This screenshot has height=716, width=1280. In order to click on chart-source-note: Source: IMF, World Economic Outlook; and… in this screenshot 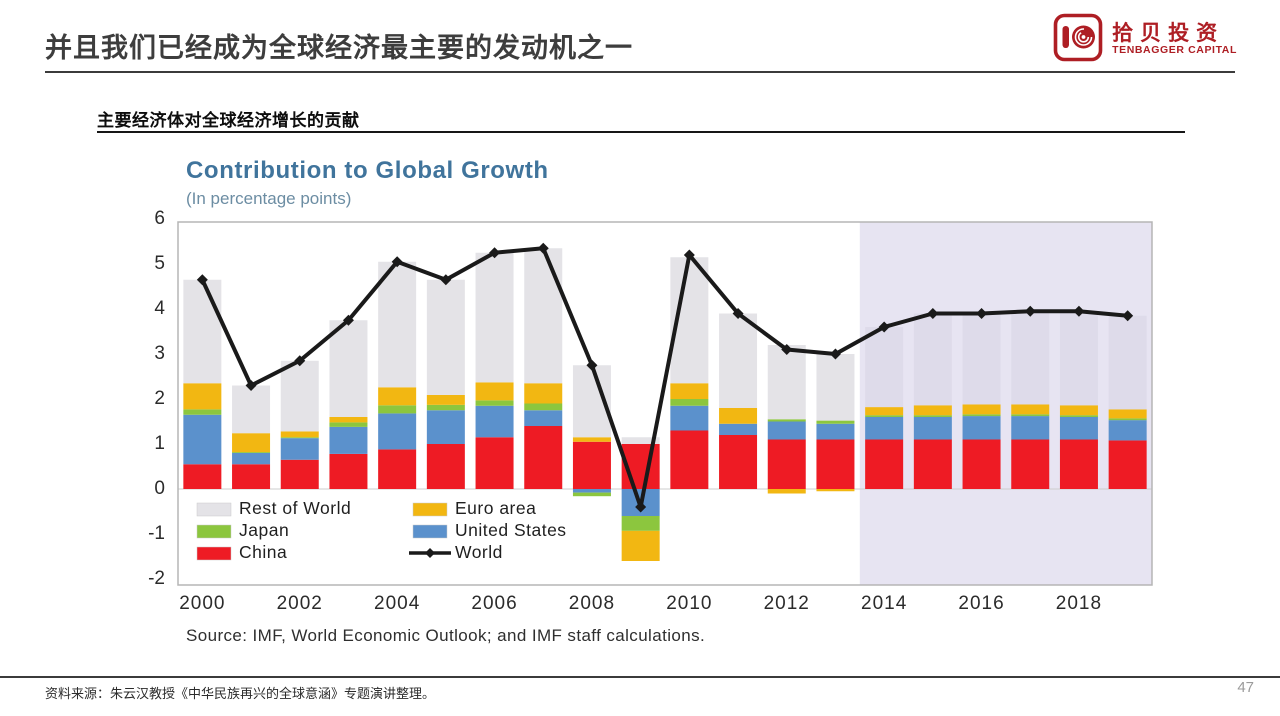, I will do `click(446, 635)`.